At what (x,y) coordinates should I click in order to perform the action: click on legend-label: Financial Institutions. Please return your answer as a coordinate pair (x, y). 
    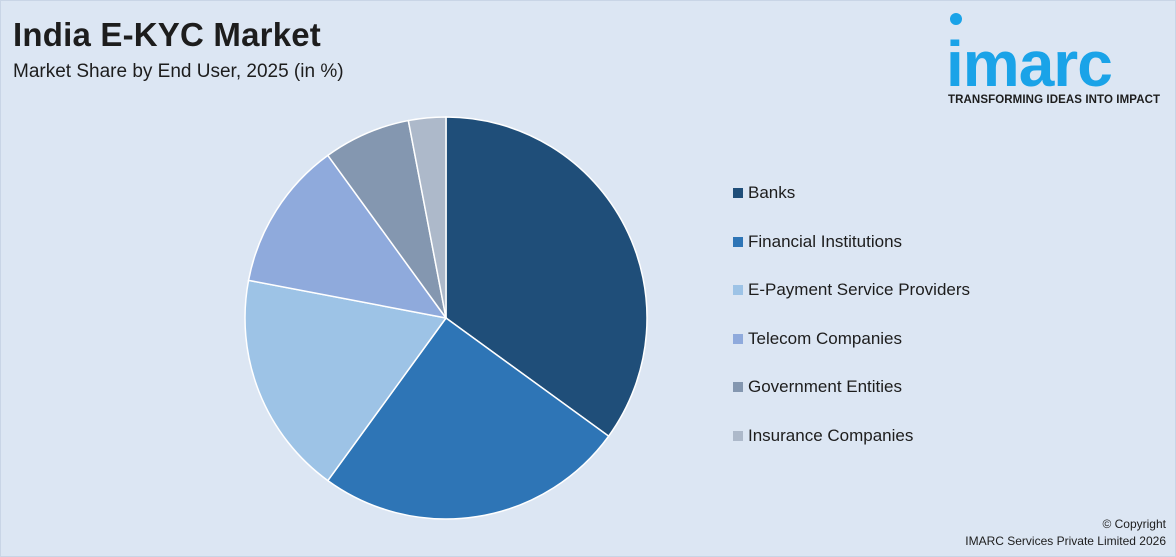
    Looking at the image, I should click on (825, 241).